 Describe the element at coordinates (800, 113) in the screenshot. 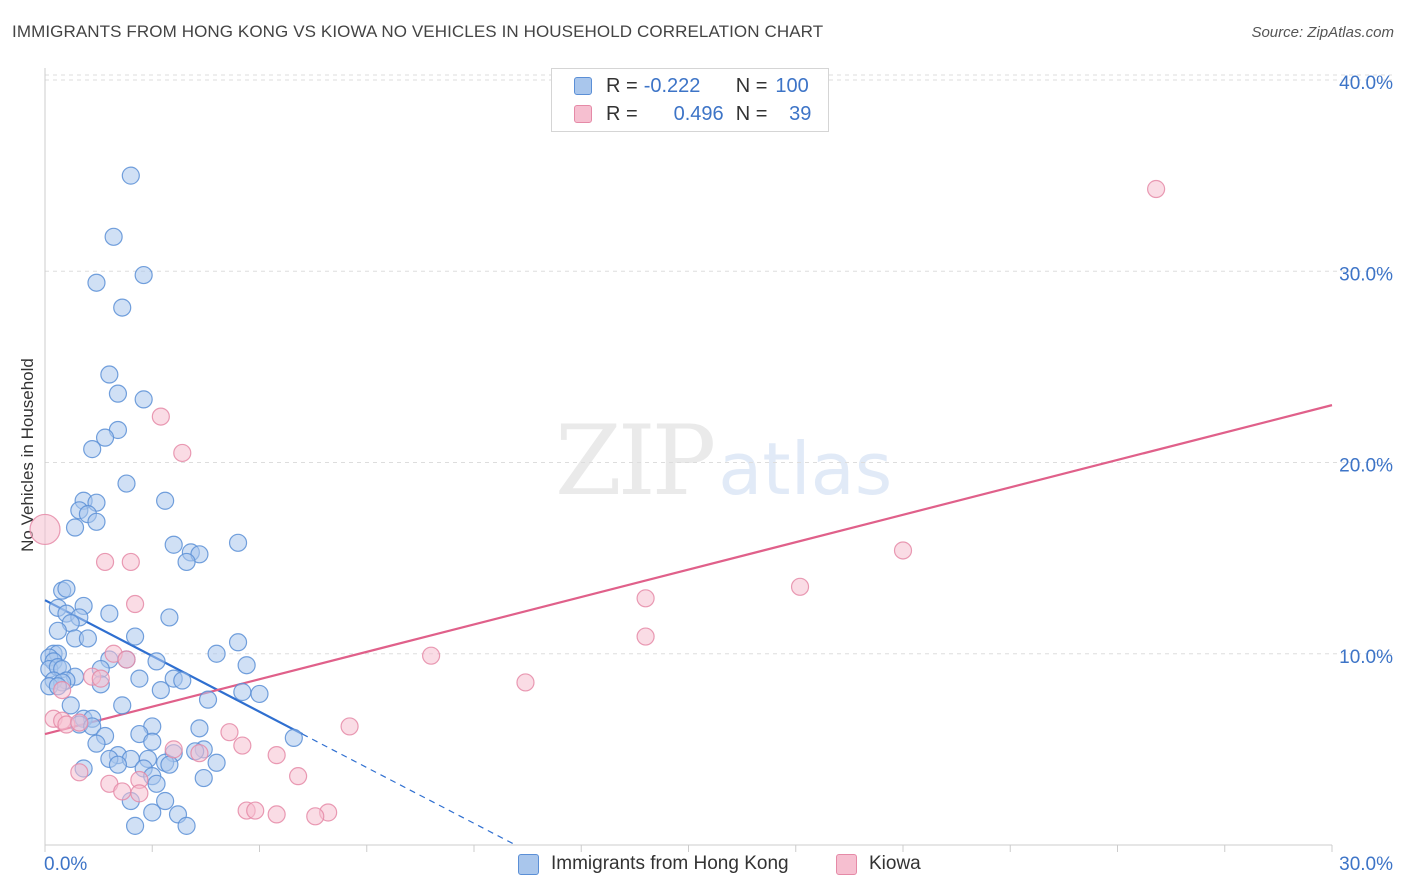

I see `legend-n-value: 39` at that location.